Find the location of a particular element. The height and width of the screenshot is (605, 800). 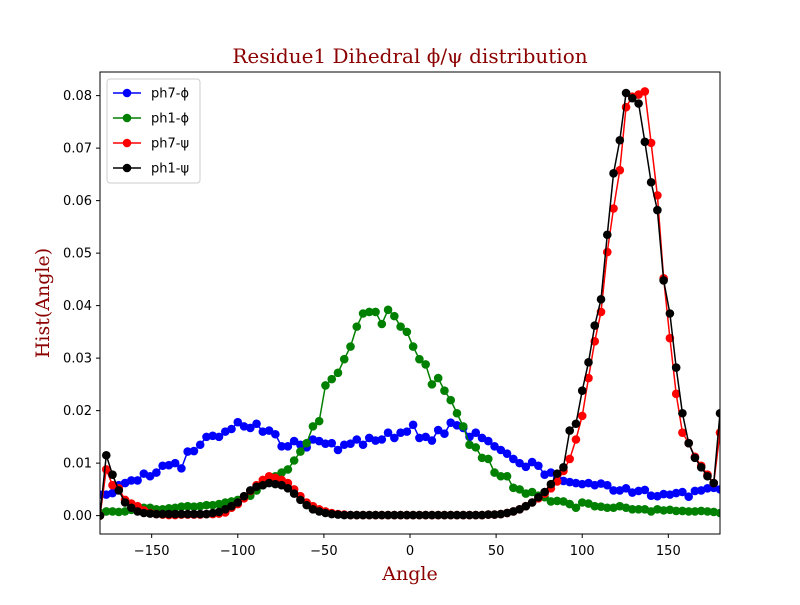

y-tick-label: 0.00 is located at coordinates (77, 516).